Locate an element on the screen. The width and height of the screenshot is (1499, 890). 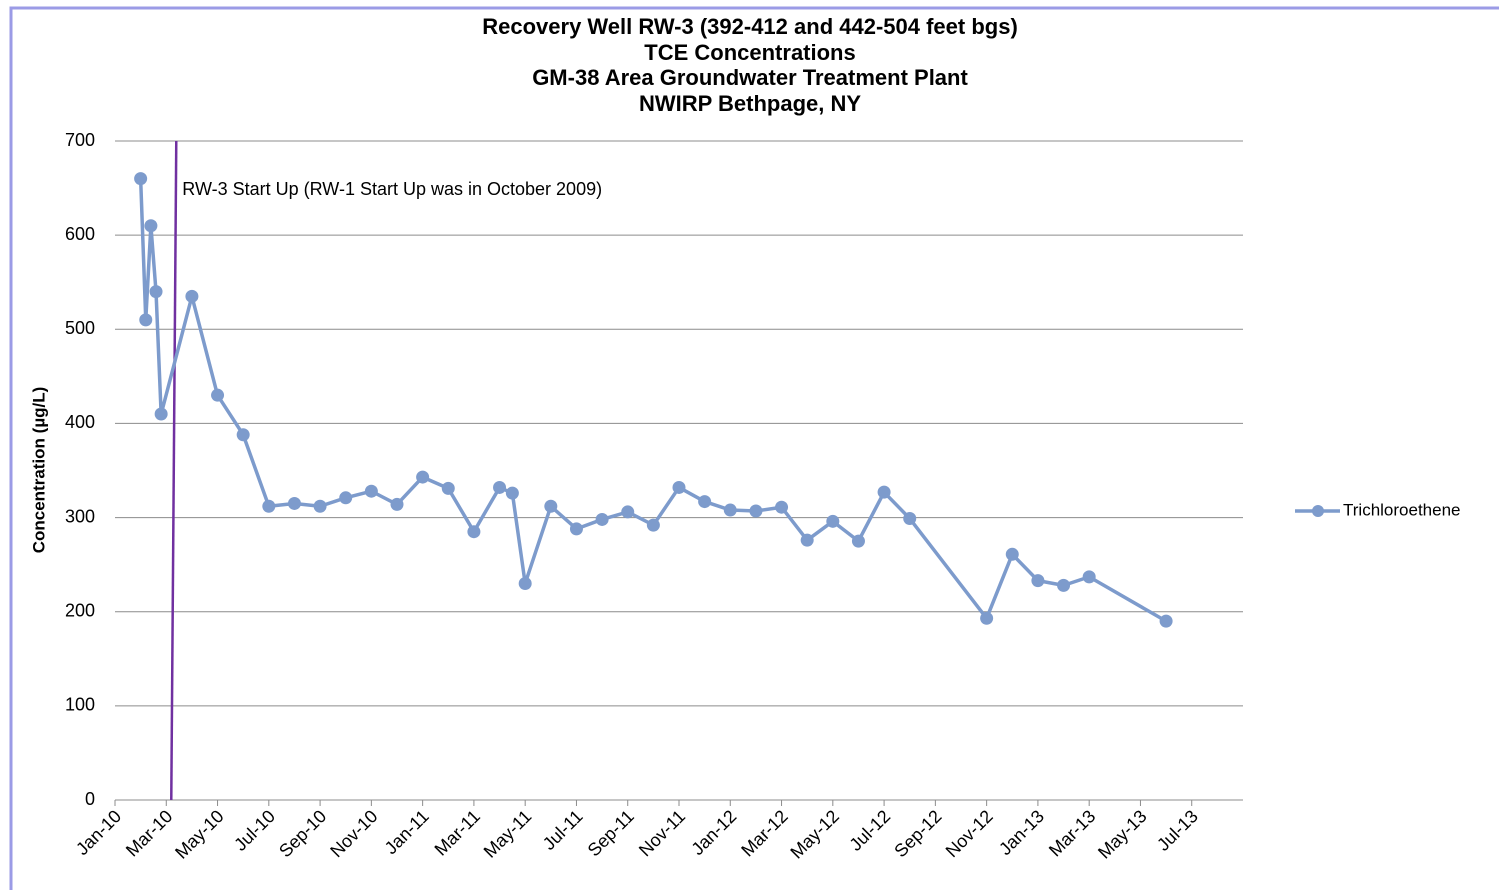
chart-title: GM-38 Area Groundwater Treatment Plant is located at coordinates (750, 77).